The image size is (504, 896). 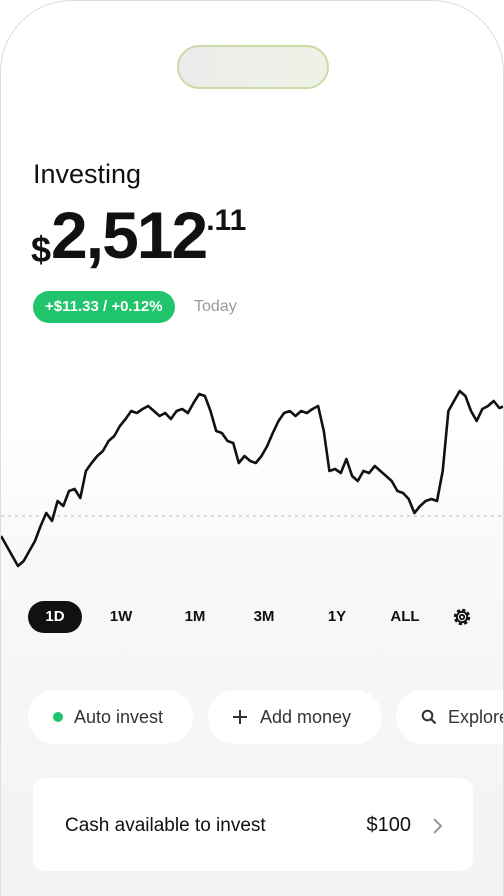 What do you see at coordinates (215, 306) in the screenshot?
I see `change-period: Today` at bounding box center [215, 306].